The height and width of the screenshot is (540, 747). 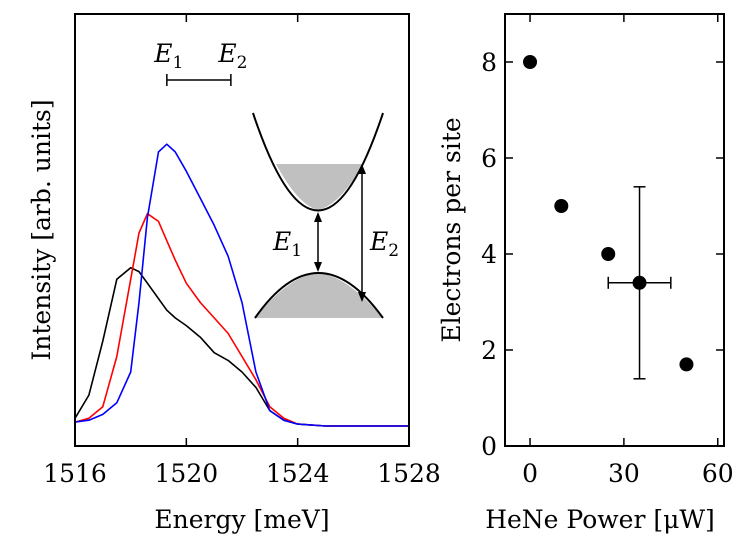 I want to click on electrons-x-tick-label: 60, so click(x=718, y=473).